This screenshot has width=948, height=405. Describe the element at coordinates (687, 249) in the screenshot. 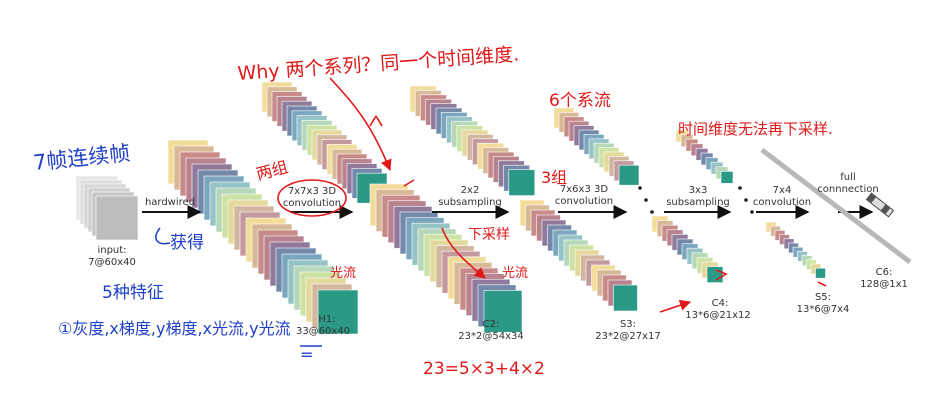

I see `c4-maps` at that location.